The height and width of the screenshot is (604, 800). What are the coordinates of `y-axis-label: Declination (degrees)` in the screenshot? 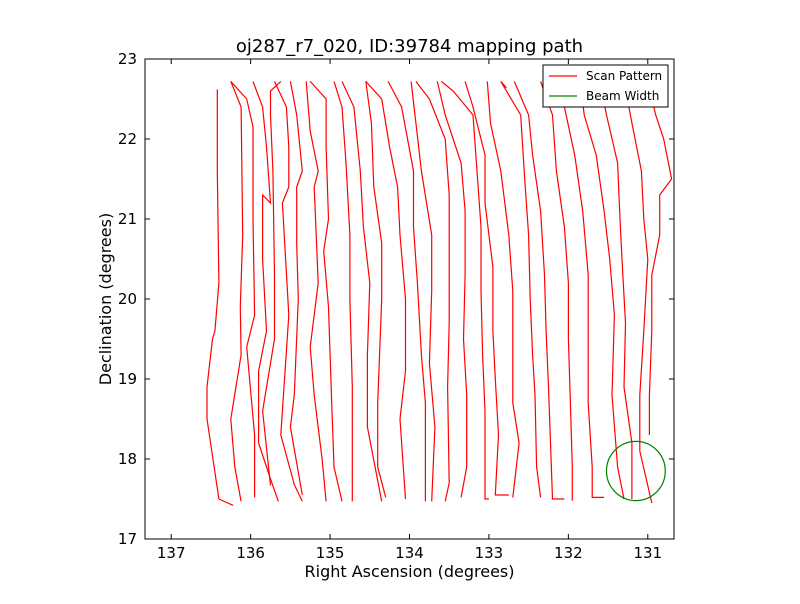 It's located at (105, 299).